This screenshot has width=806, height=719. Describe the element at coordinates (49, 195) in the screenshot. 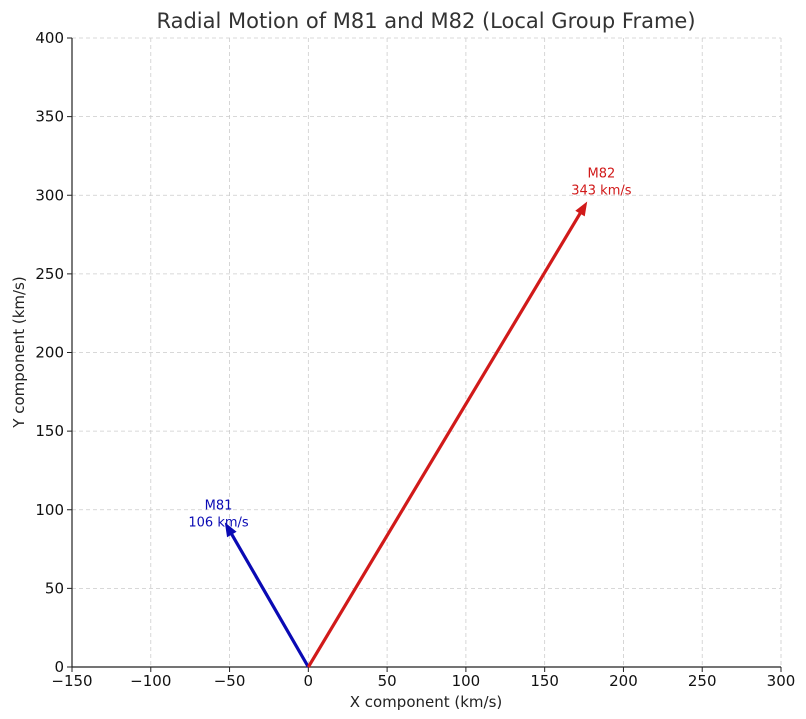

I see `y-tick-label: 300` at that location.